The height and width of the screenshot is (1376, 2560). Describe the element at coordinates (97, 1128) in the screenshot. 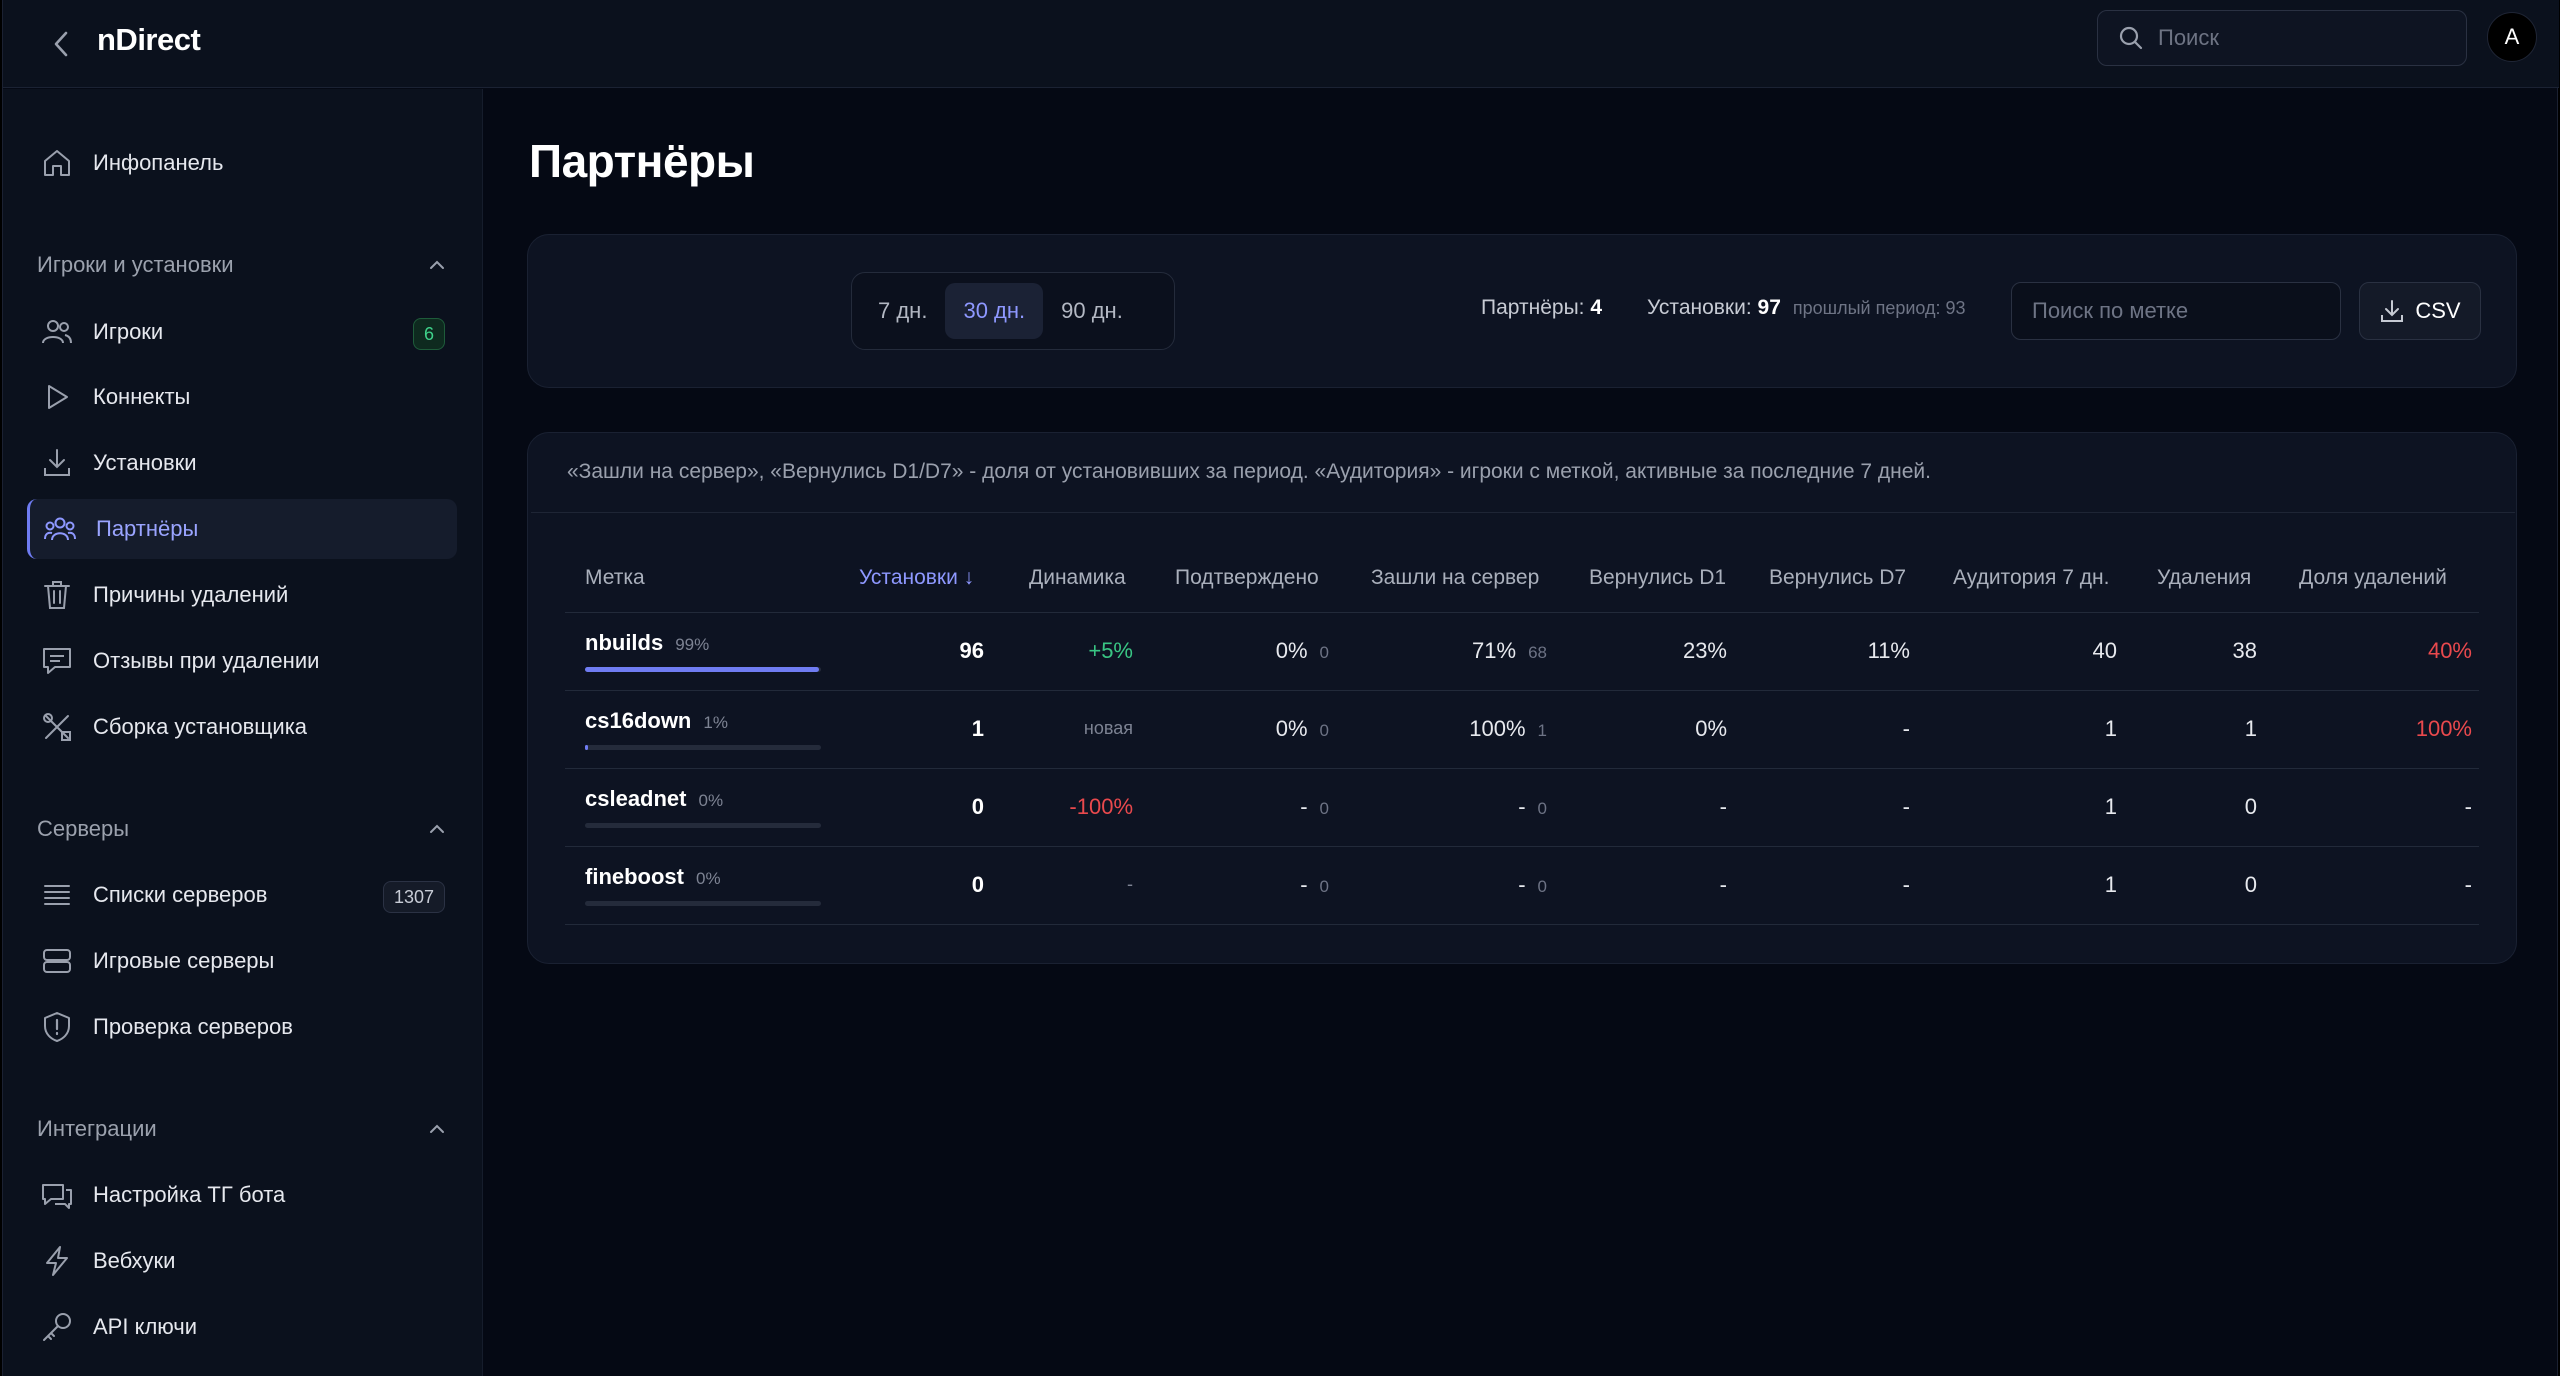

I see `section-title: Интеграции` at that location.